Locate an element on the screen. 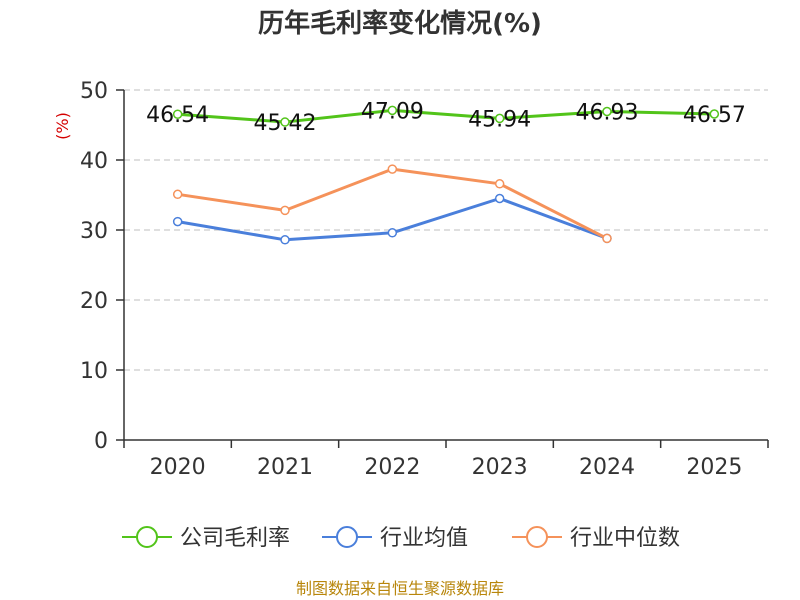 This screenshot has width=800, height=600. x-tick-label: 2024 is located at coordinates (607, 467).